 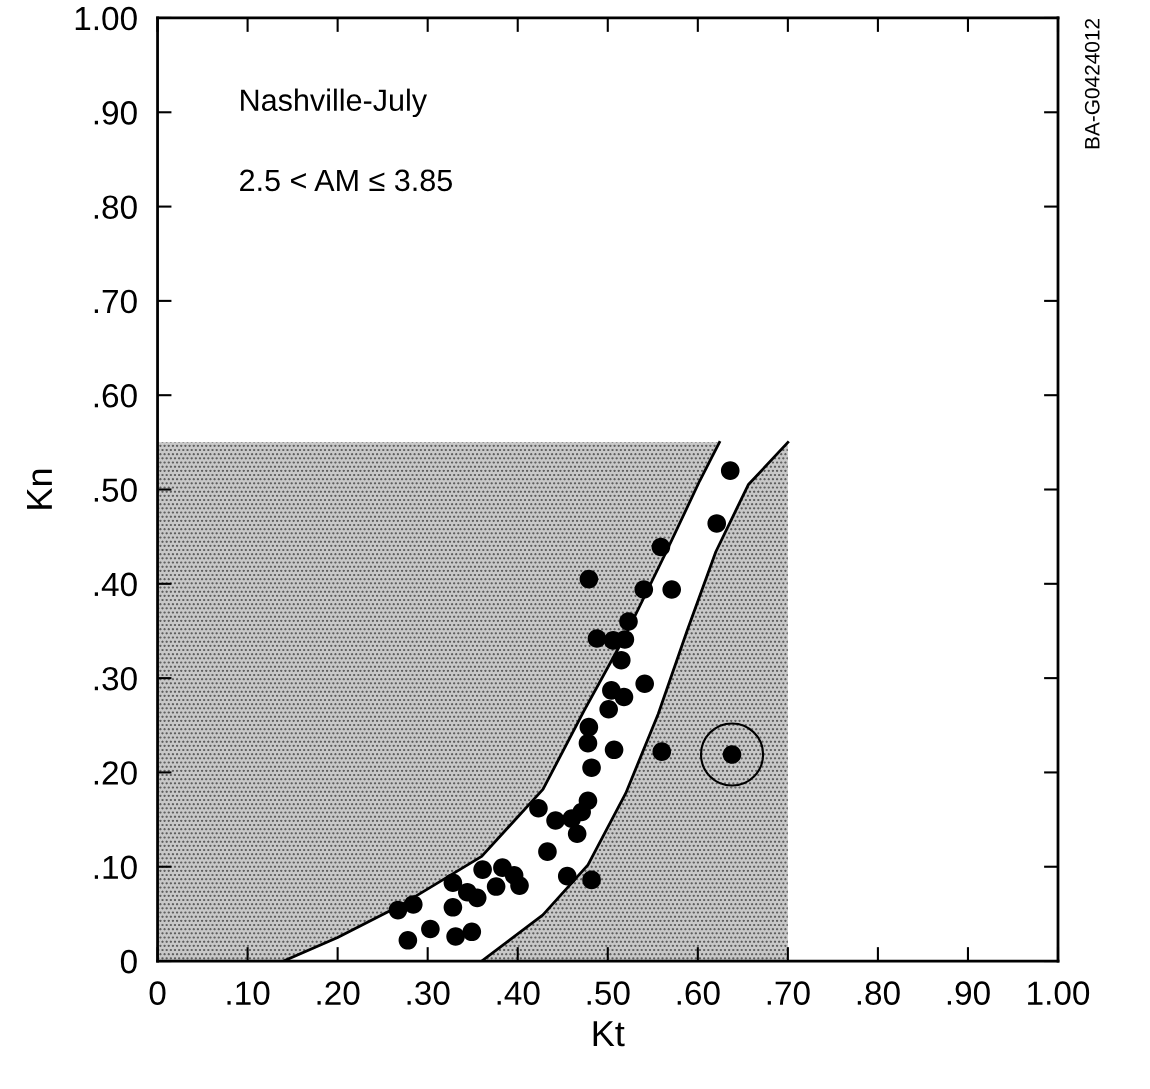 I want to click on x-axis-title: Kt, so click(x=609, y=1034).